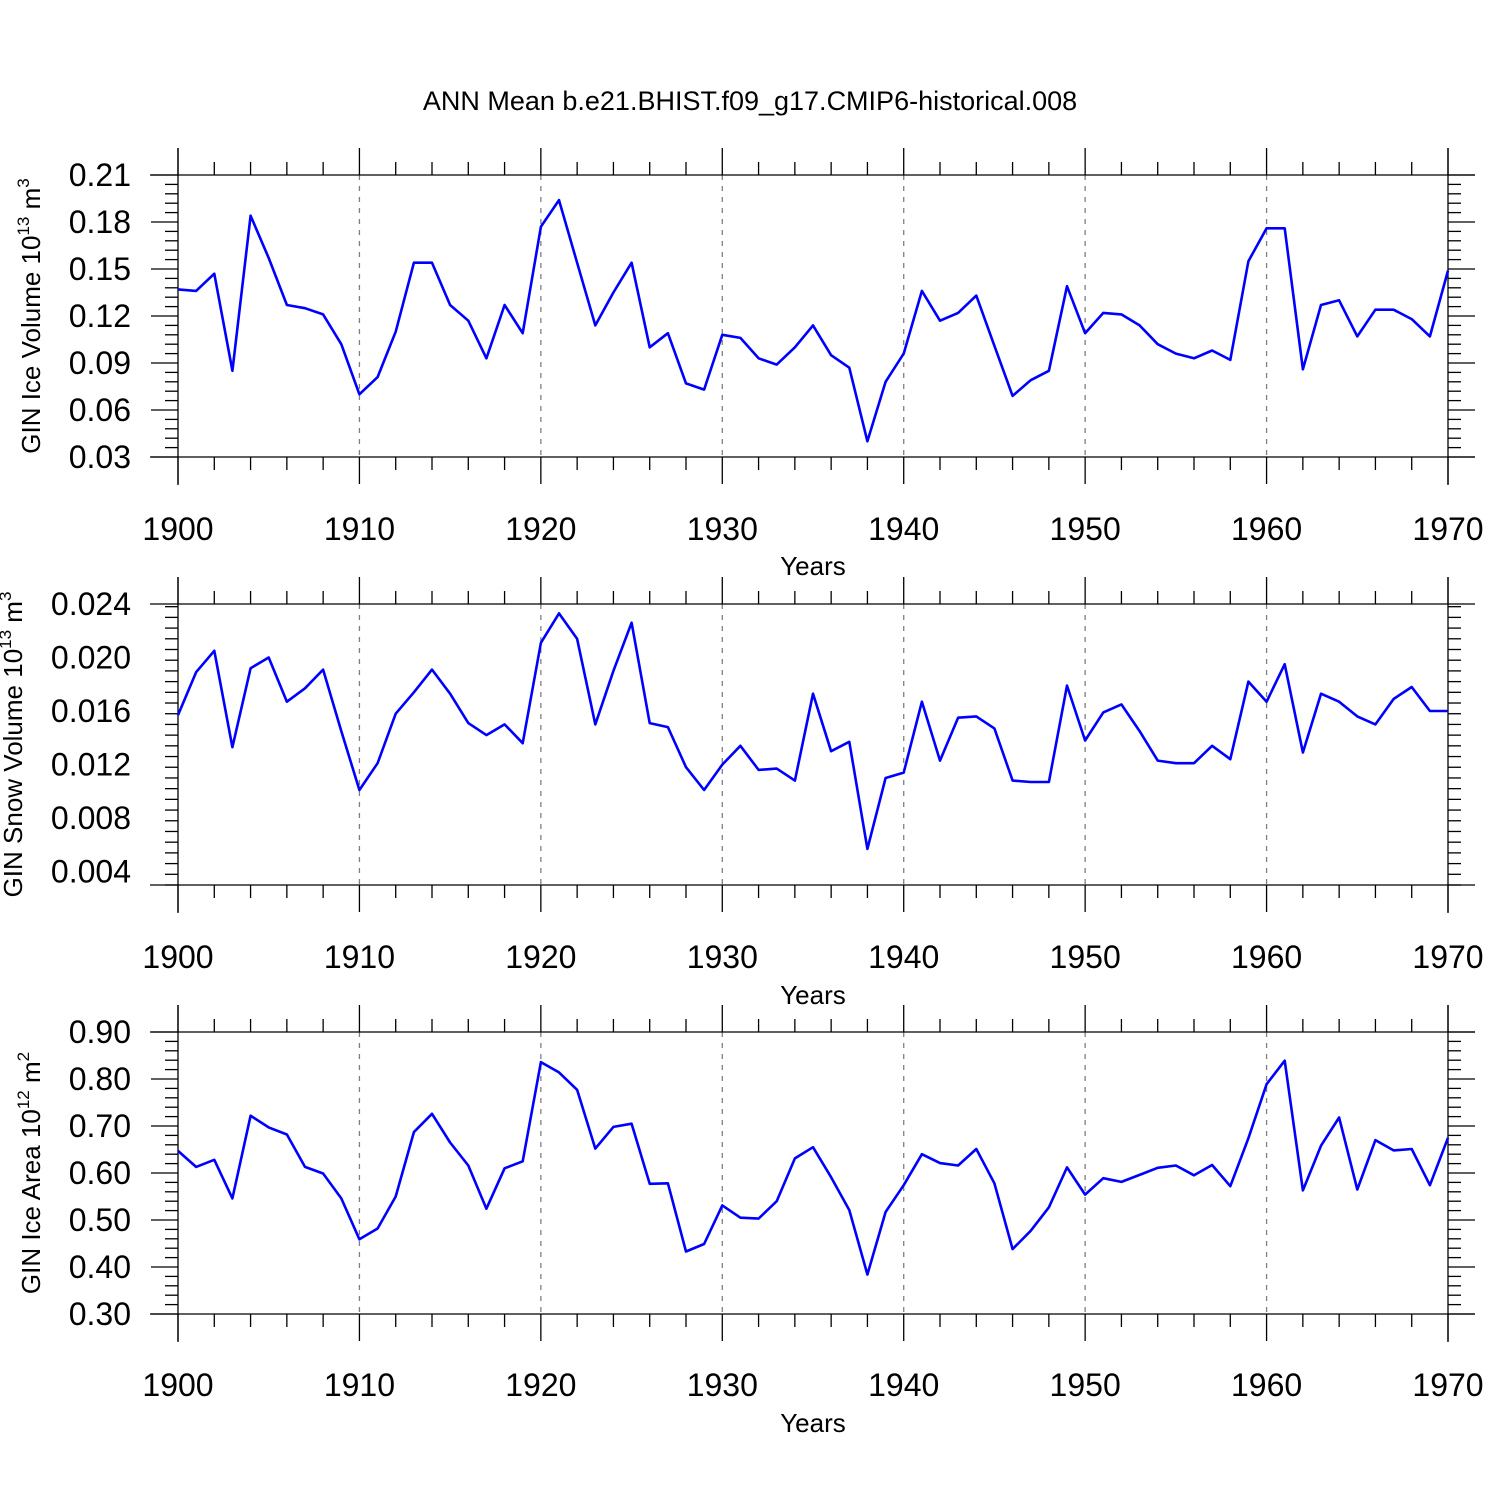 This screenshot has width=1500, height=1500. What do you see at coordinates (100, 1126) in the screenshot?
I see `y-tick-label: 0.70` at bounding box center [100, 1126].